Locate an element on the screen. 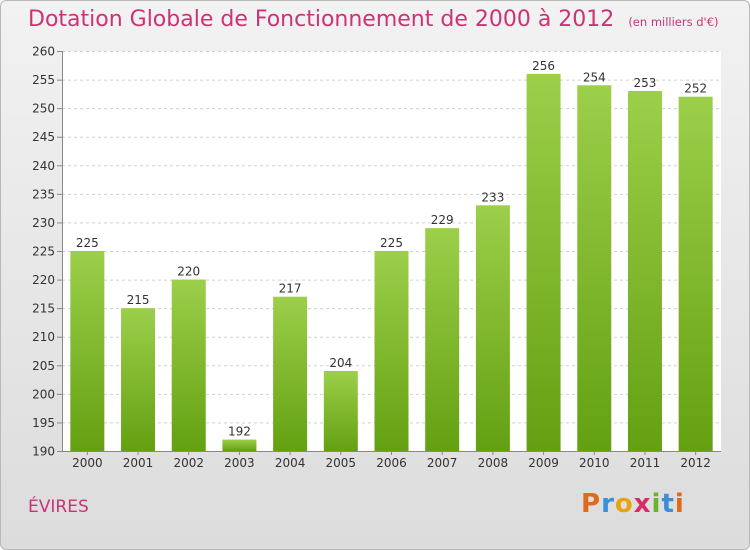 The height and width of the screenshot is (550, 750). data-label-2003: 192 is located at coordinates (239, 432).